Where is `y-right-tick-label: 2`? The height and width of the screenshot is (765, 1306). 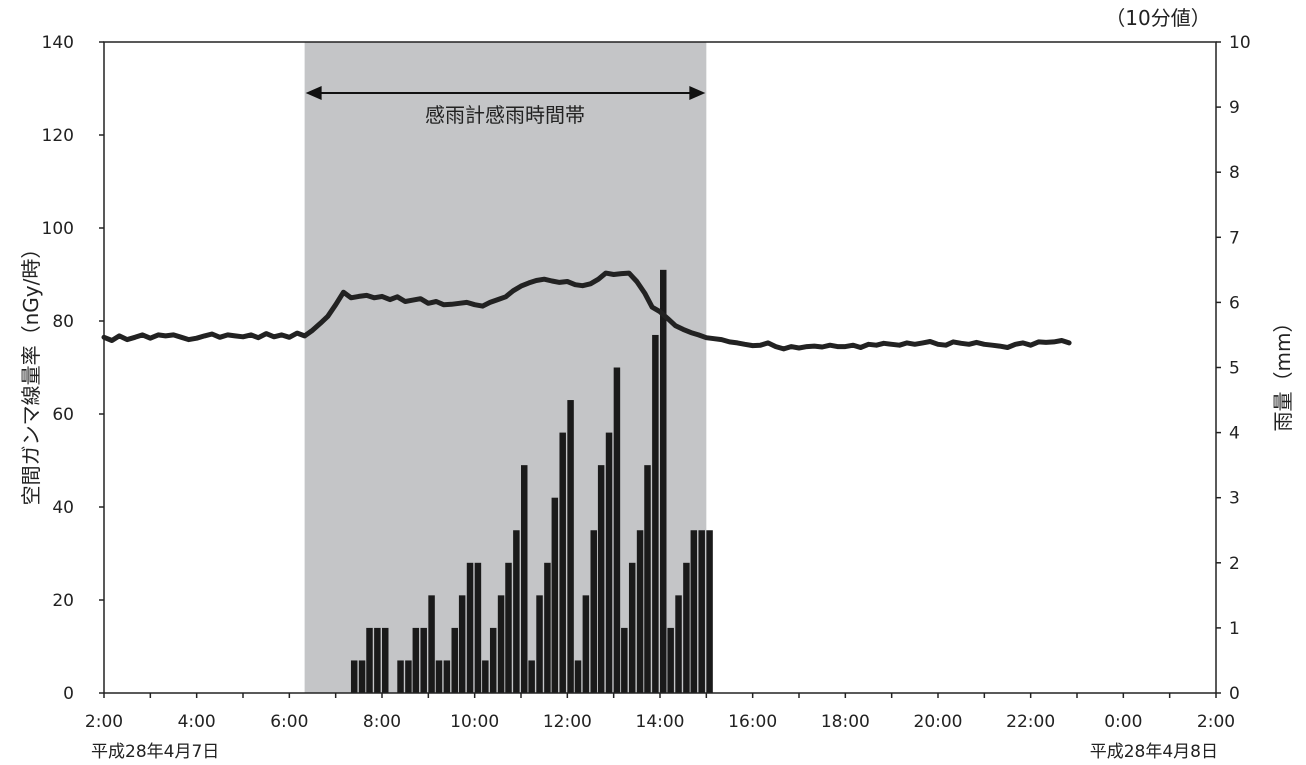
y-right-tick-label: 2 is located at coordinates (1234, 564).